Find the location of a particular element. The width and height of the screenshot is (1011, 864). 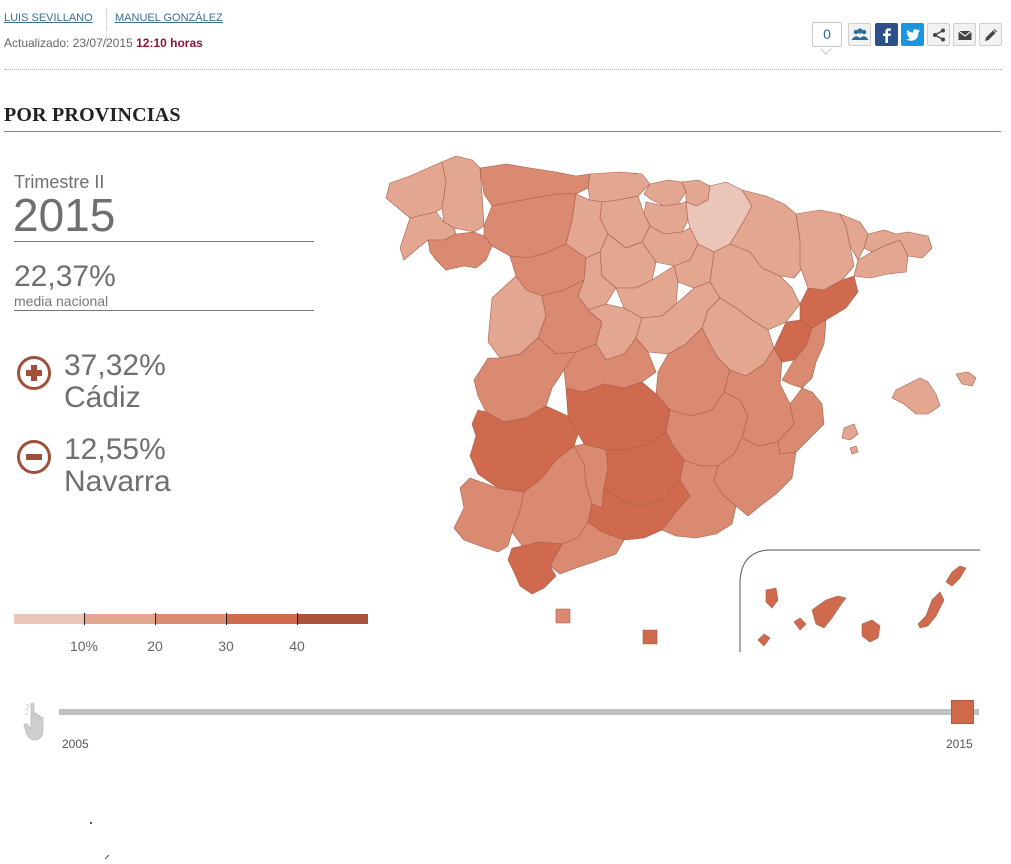

max-province: 37,32% Cádiz is located at coordinates (164, 382).